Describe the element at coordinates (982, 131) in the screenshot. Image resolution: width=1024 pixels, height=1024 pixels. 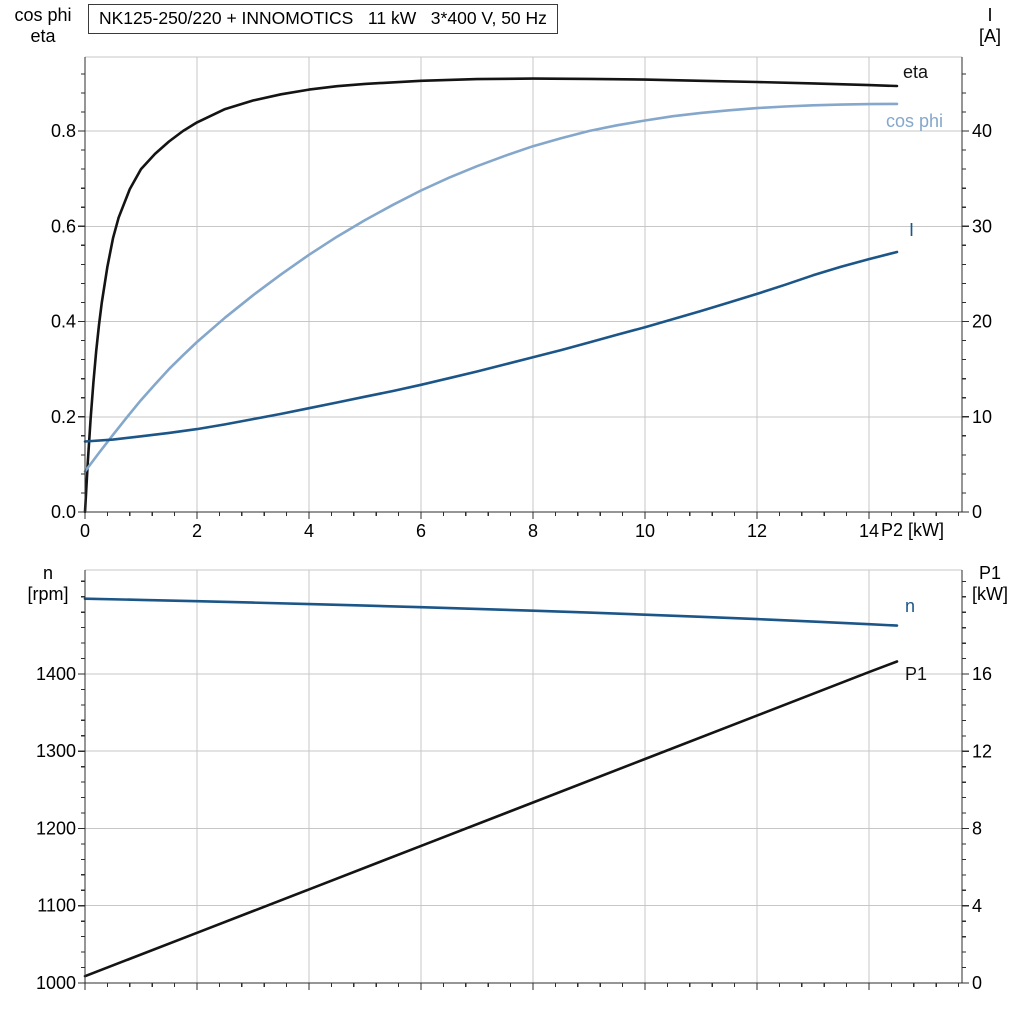
I see `right-tick-label: 40` at that location.